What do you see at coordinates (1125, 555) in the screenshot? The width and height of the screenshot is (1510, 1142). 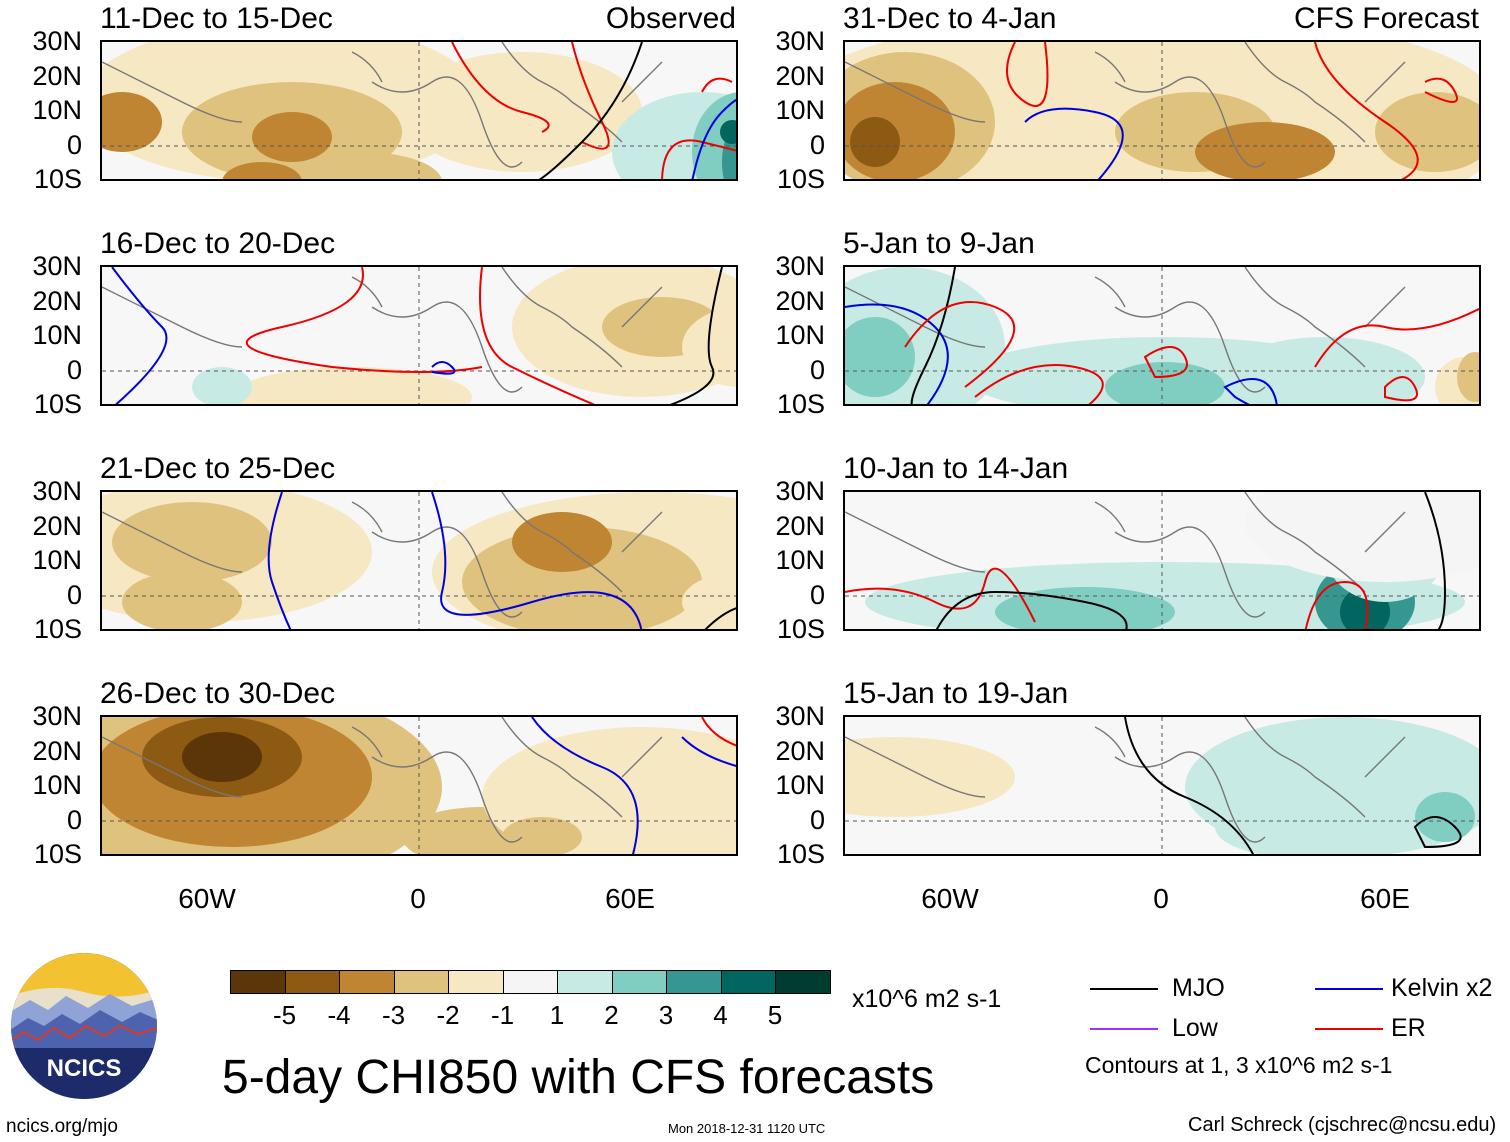 I see `coastline` at bounding box center [1125, 555].